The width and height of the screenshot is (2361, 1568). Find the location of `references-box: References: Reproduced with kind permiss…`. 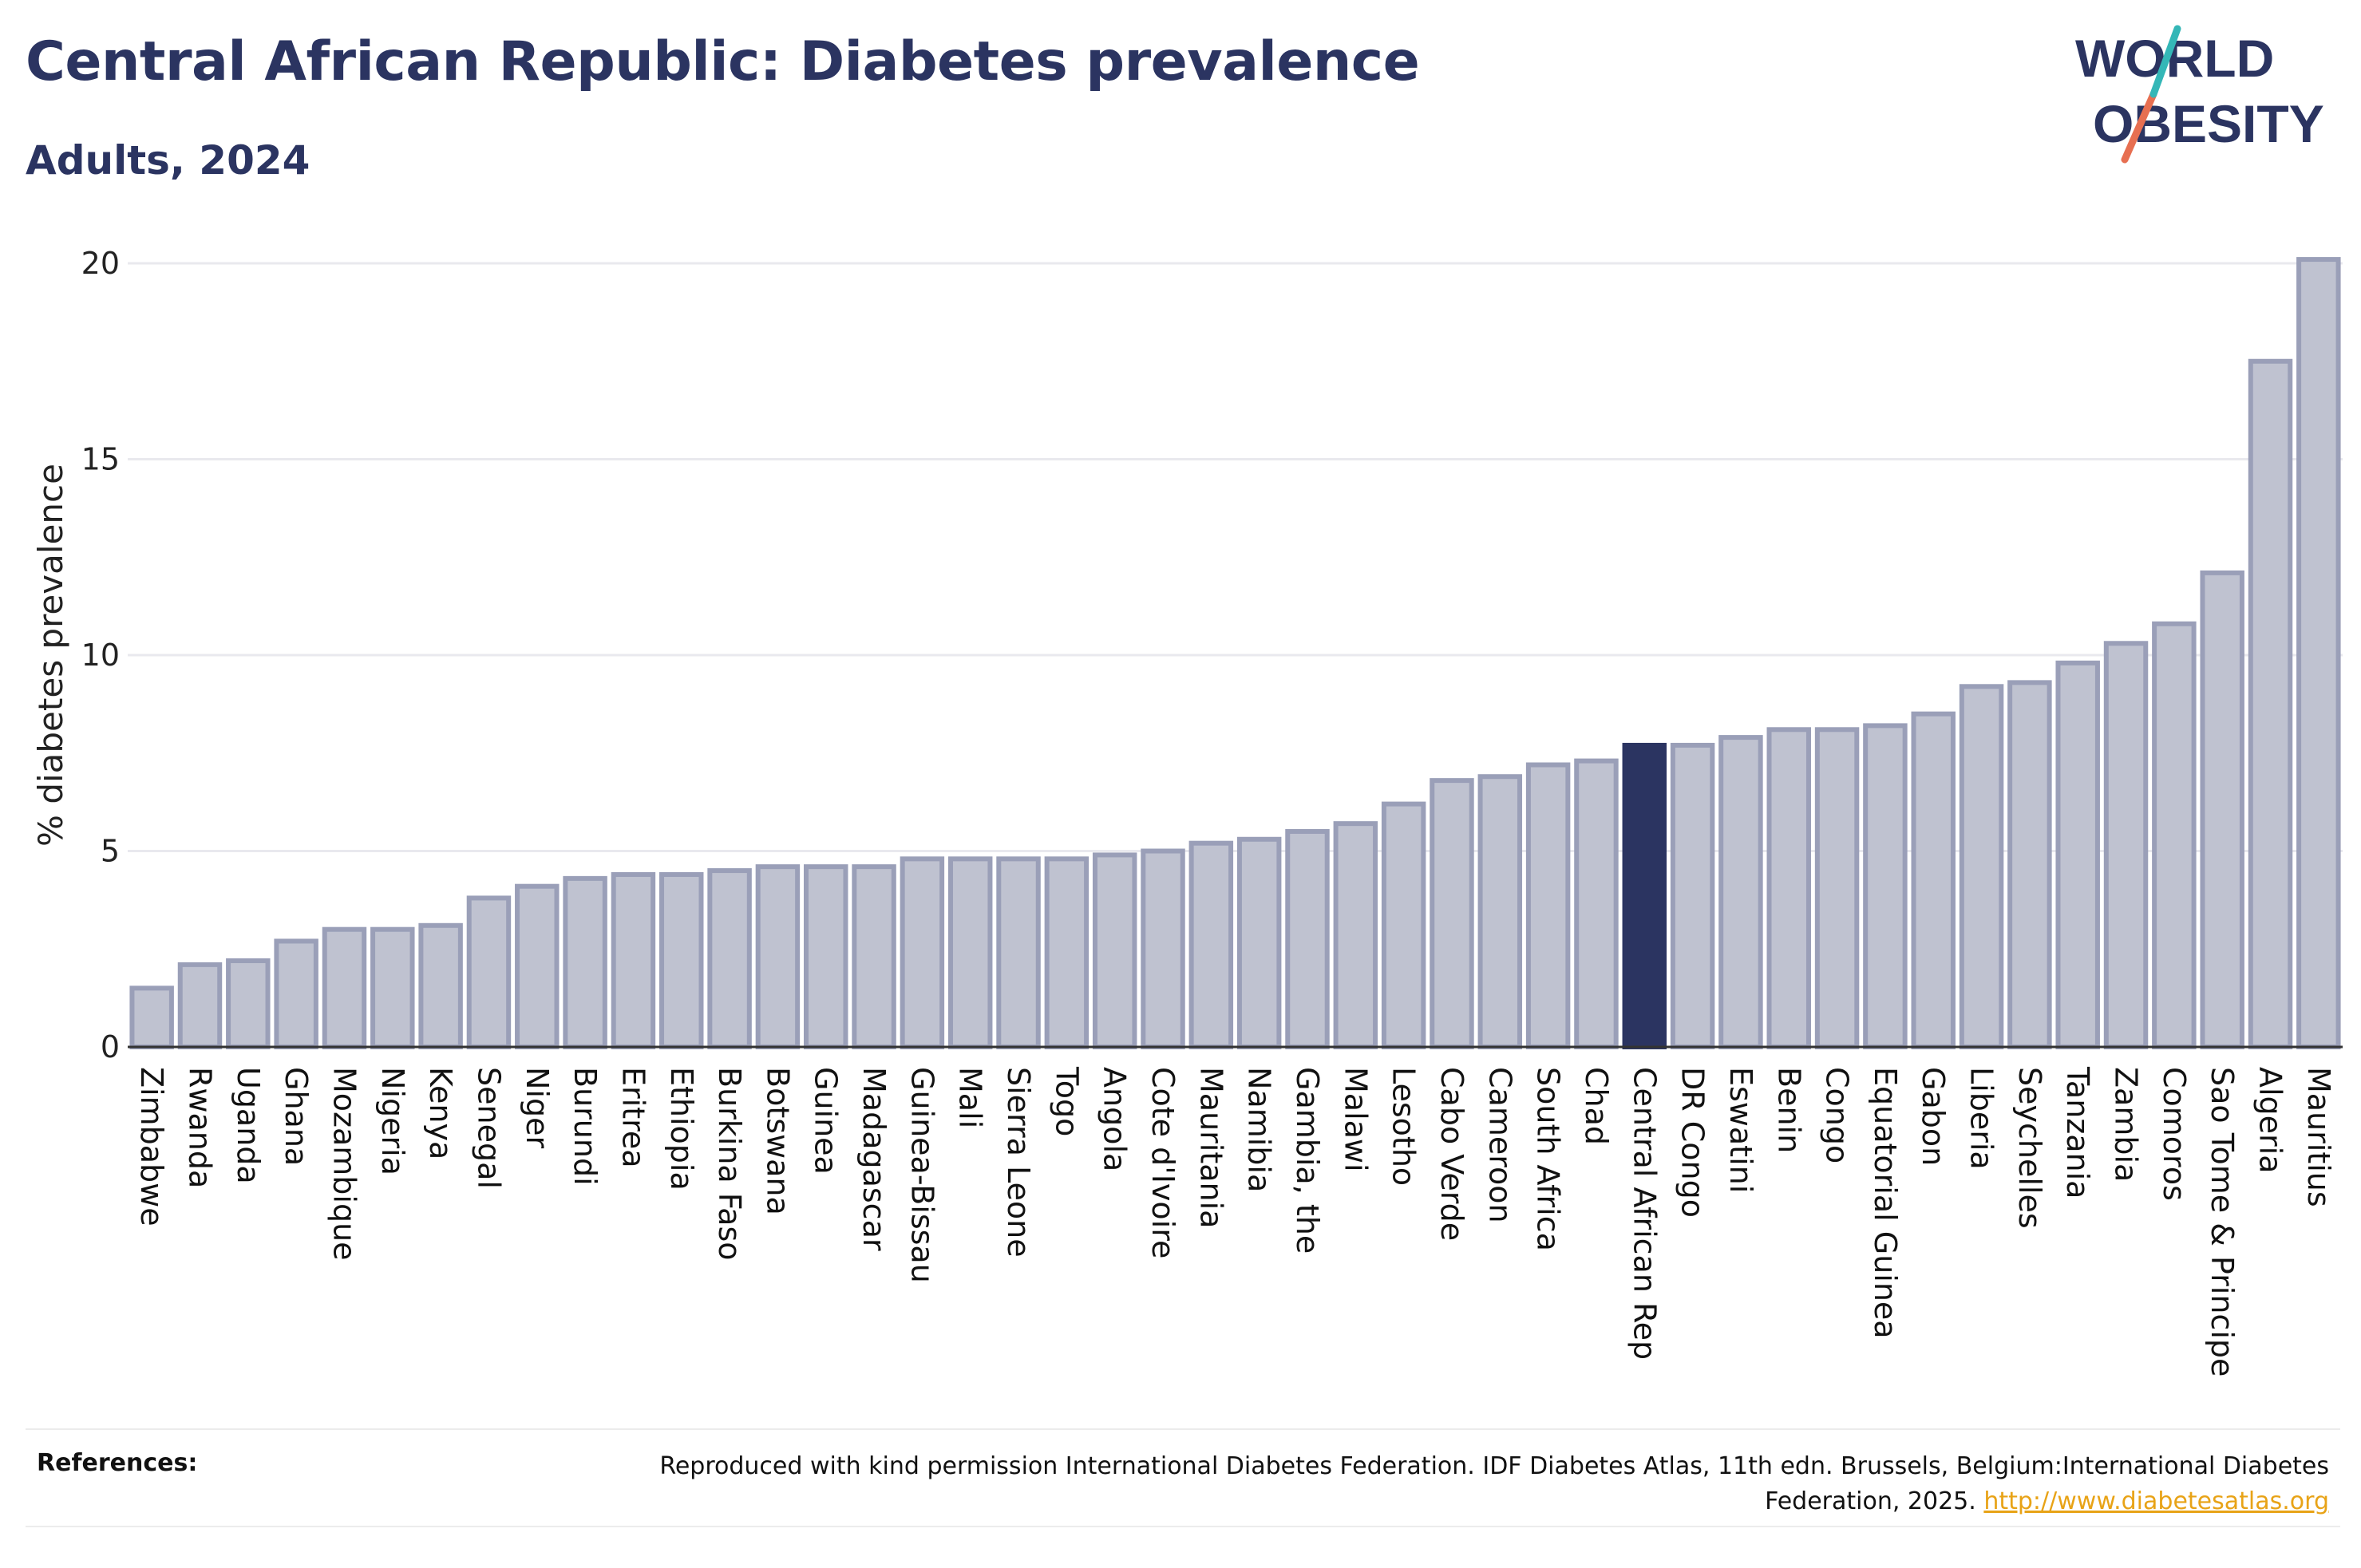

references-box: References: Reproduced with kind permiss… is located at coordinates (1183, 1477).